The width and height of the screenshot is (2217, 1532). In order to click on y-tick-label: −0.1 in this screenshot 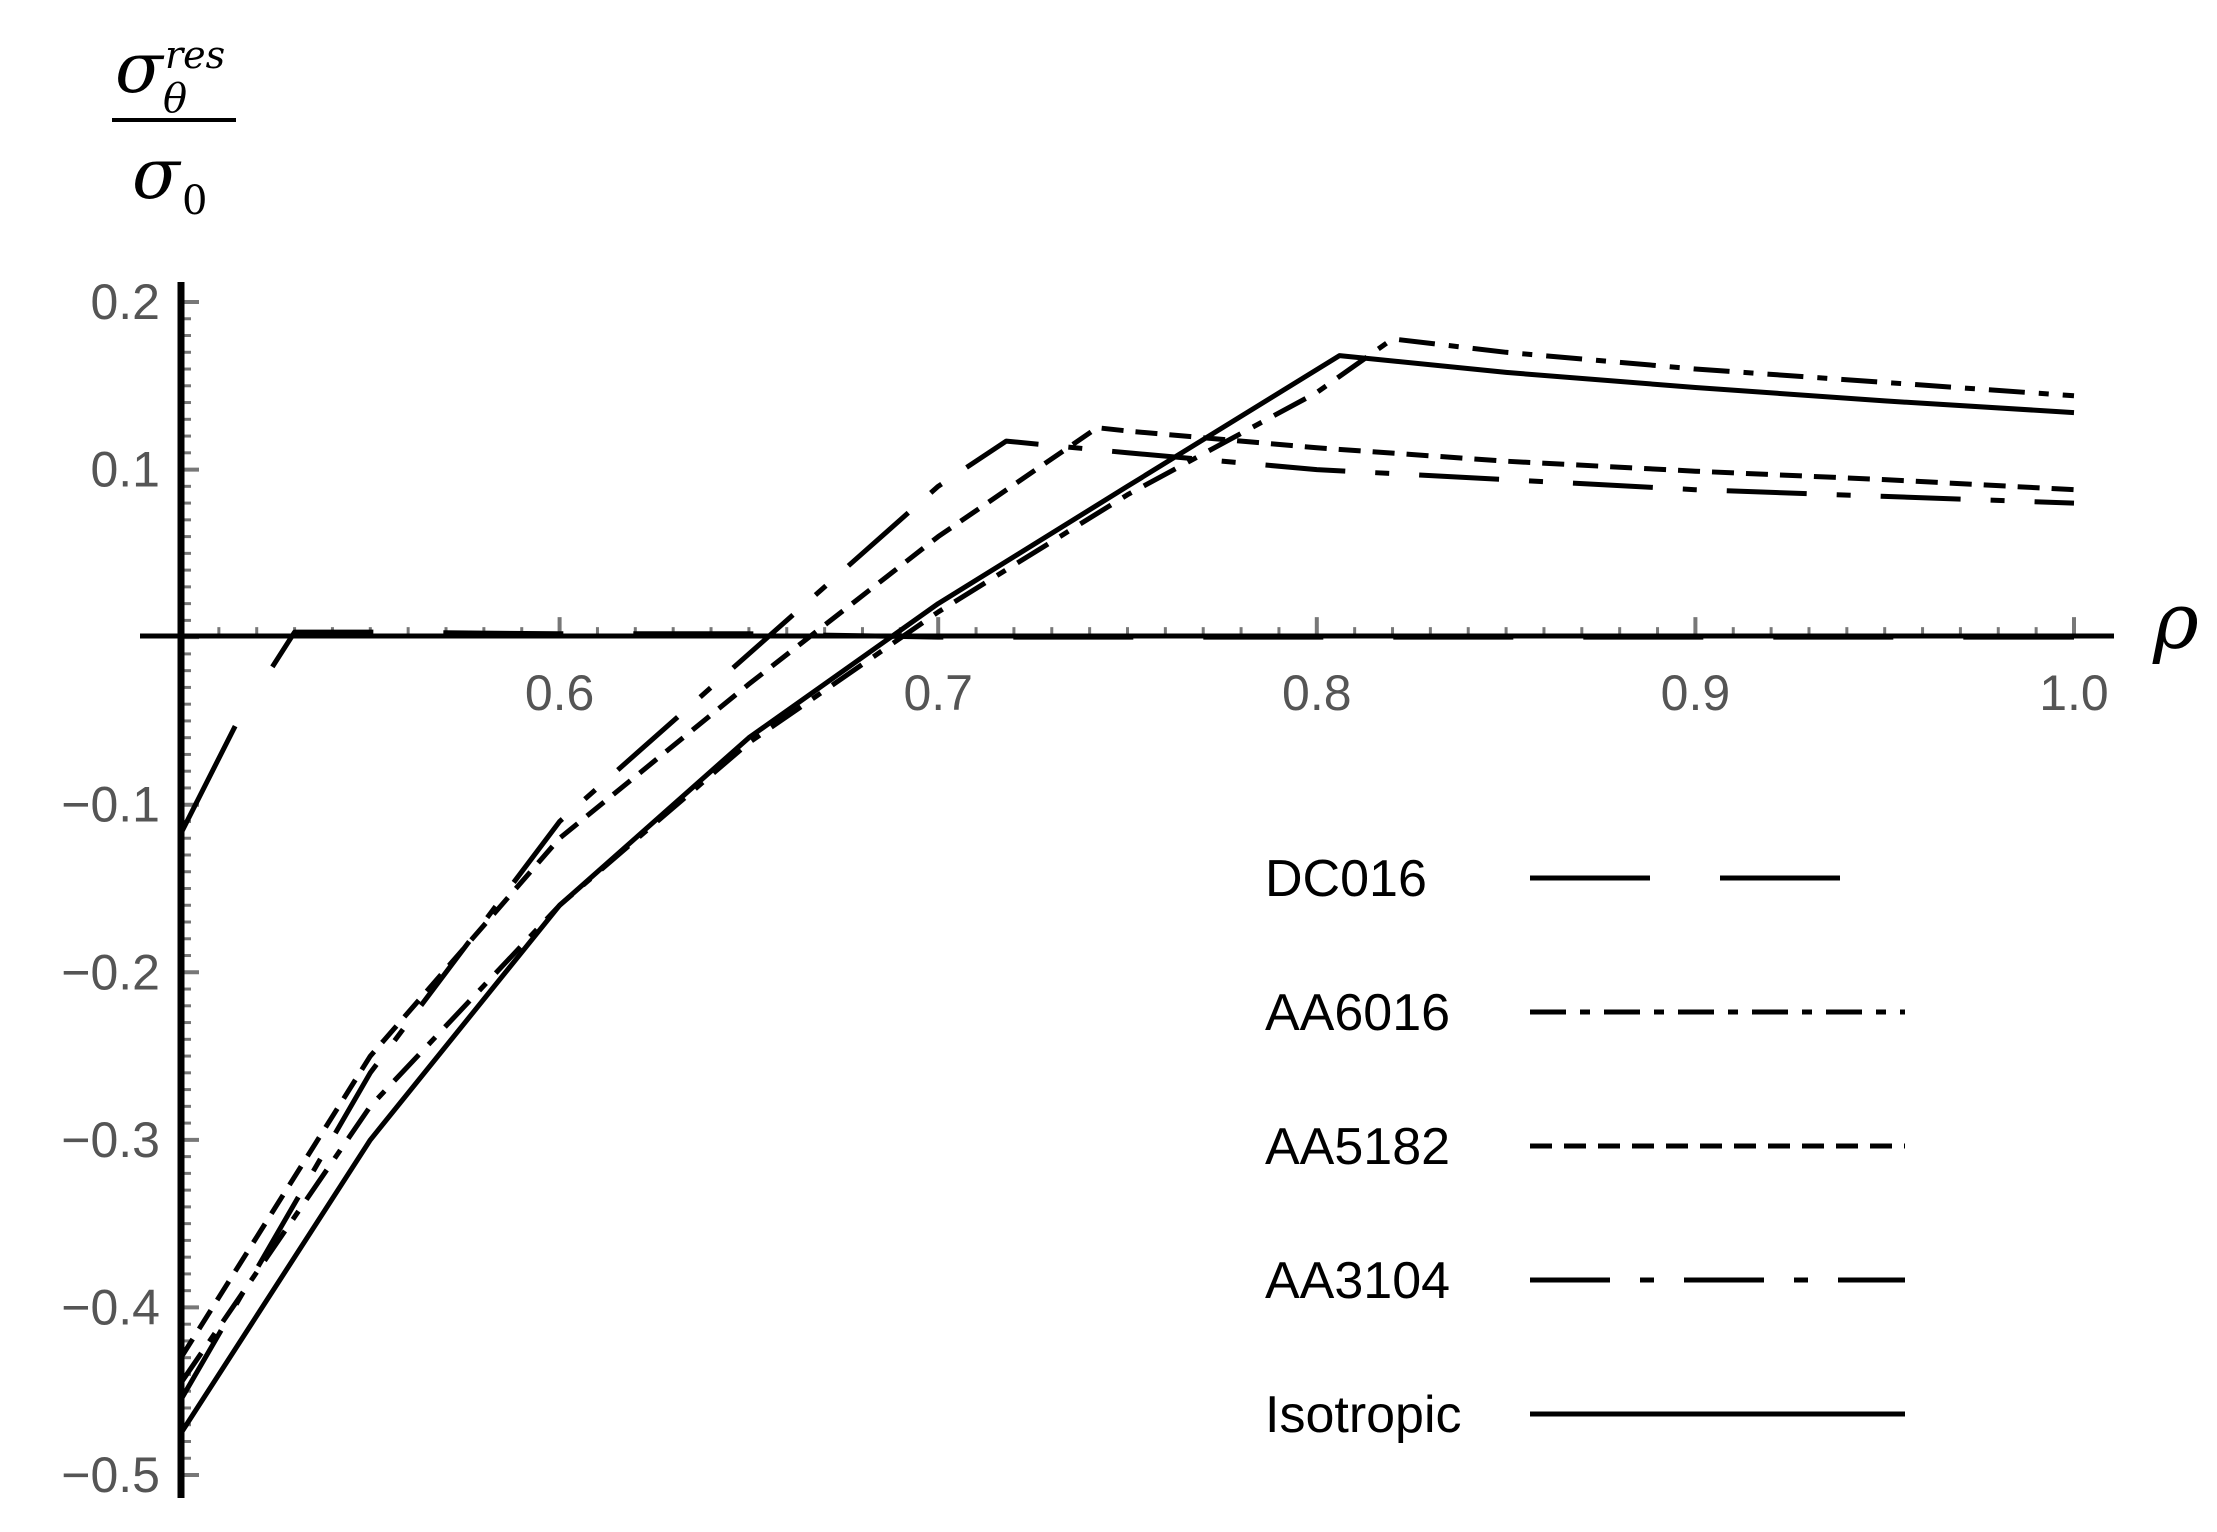, I will do `click(110, 805)`.